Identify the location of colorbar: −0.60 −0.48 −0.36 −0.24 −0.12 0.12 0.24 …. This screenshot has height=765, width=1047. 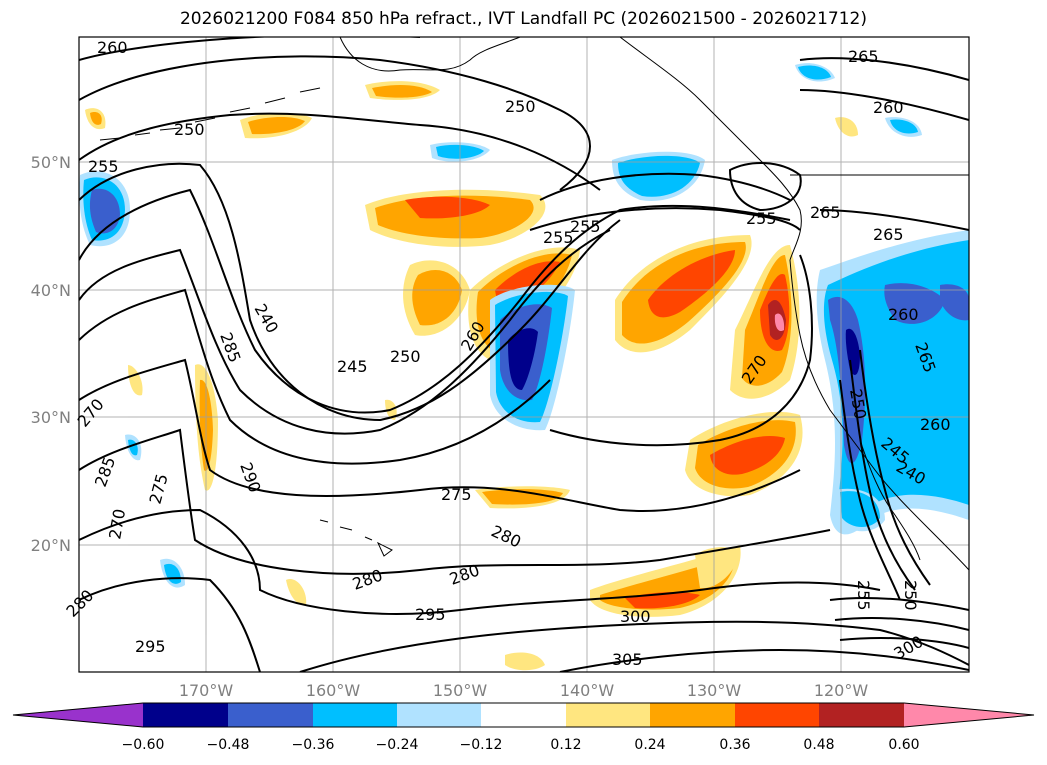
(523, 727).